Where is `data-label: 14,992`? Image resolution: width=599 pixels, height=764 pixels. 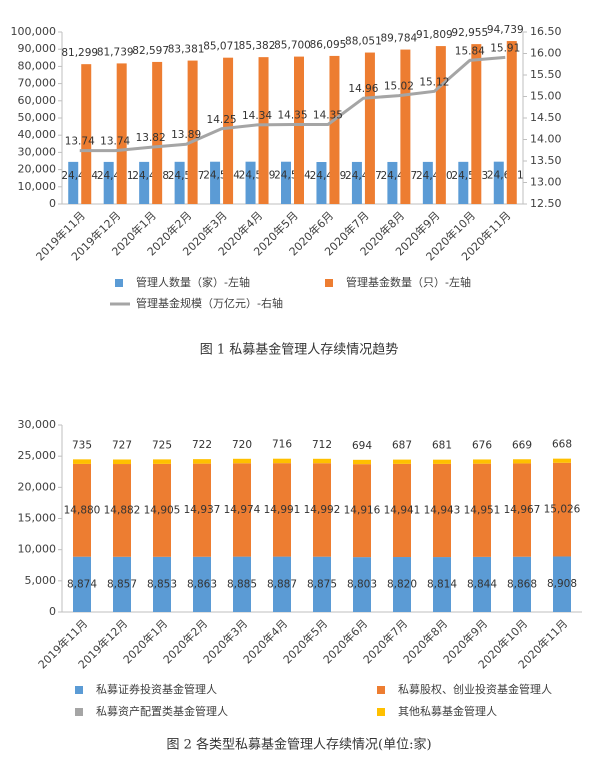
data-label: 14,992 is located at coordinates (322, 510).